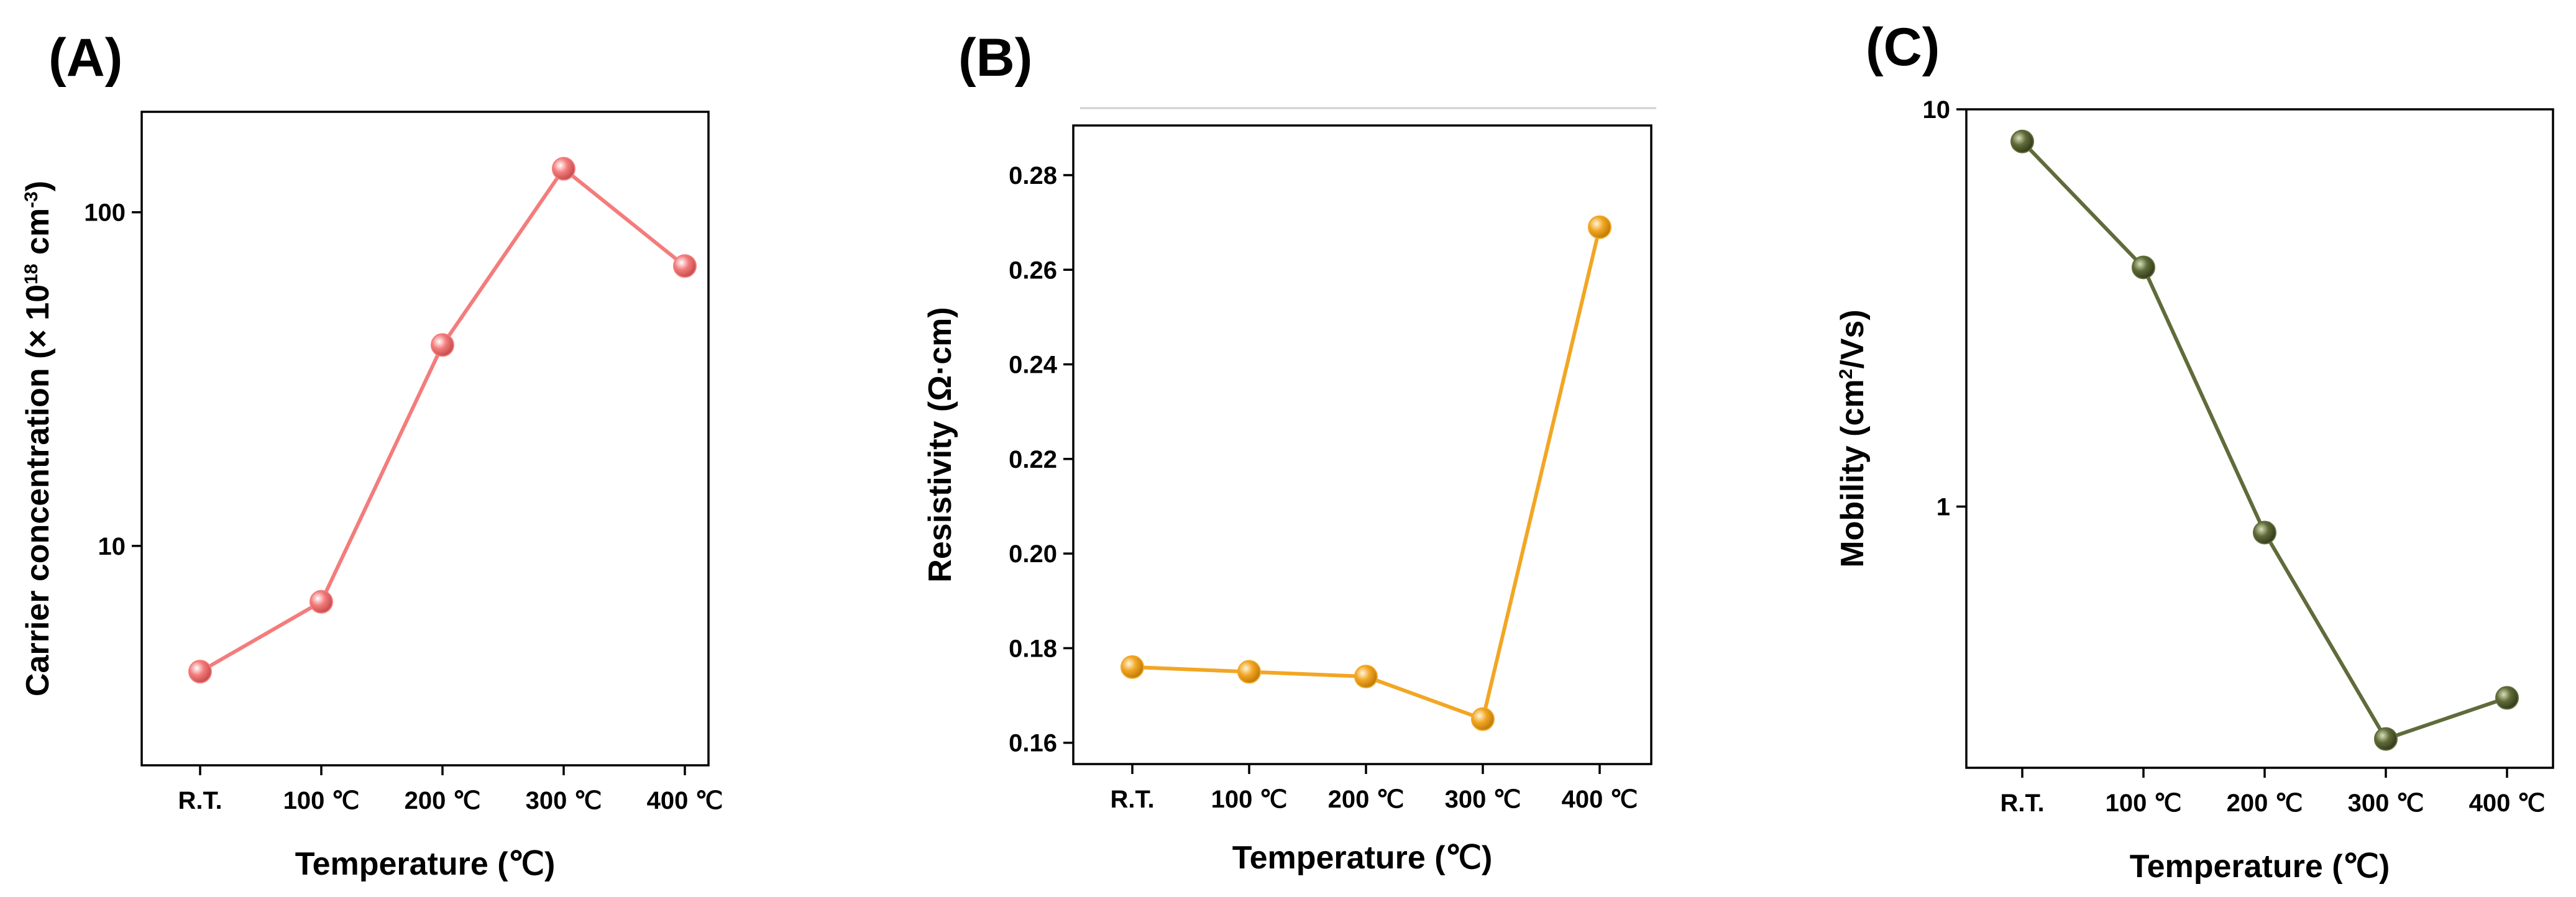  Describe the element at coordinates (1033, 365) in the screenshot. I see `y-tick-label: 0.24` at that location.